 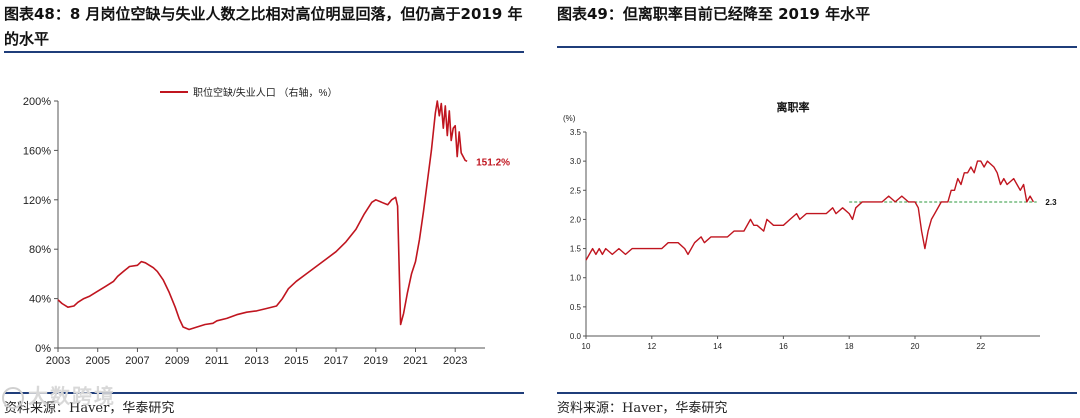 I want to click on right-y-tick-label: 1.0, so click(x=576, y=278).